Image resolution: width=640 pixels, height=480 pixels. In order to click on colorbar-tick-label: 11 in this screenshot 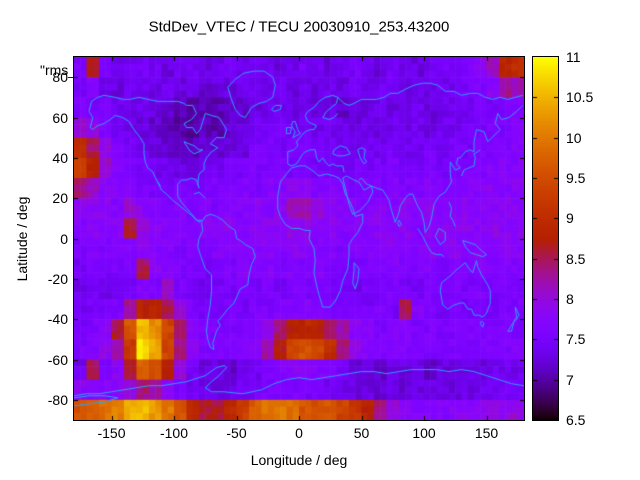, I will do `click(573, 57)`.